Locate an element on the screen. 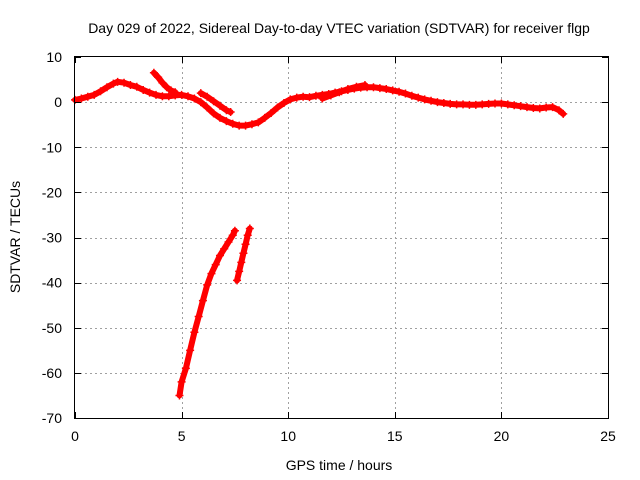 The width and height of the screenshot is (640, 480). series-branch-afternoon is located at coordinates (343, 91).